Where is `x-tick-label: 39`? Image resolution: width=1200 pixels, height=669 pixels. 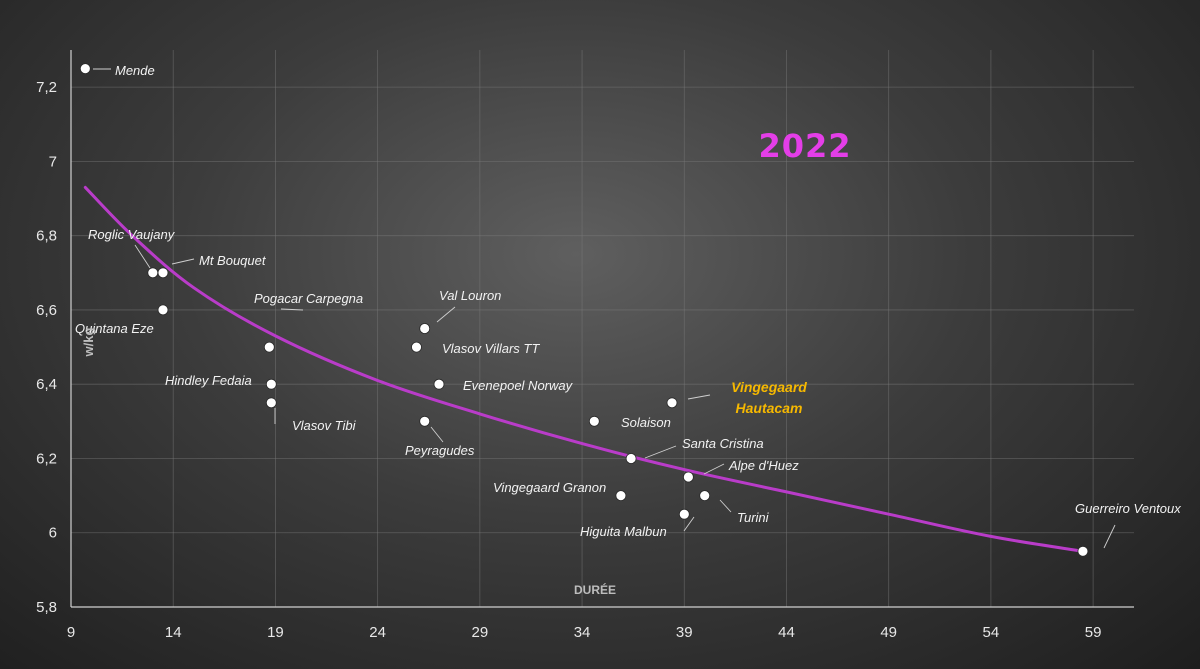 x-tick-label: 39 is located at coordinates (684, 632).